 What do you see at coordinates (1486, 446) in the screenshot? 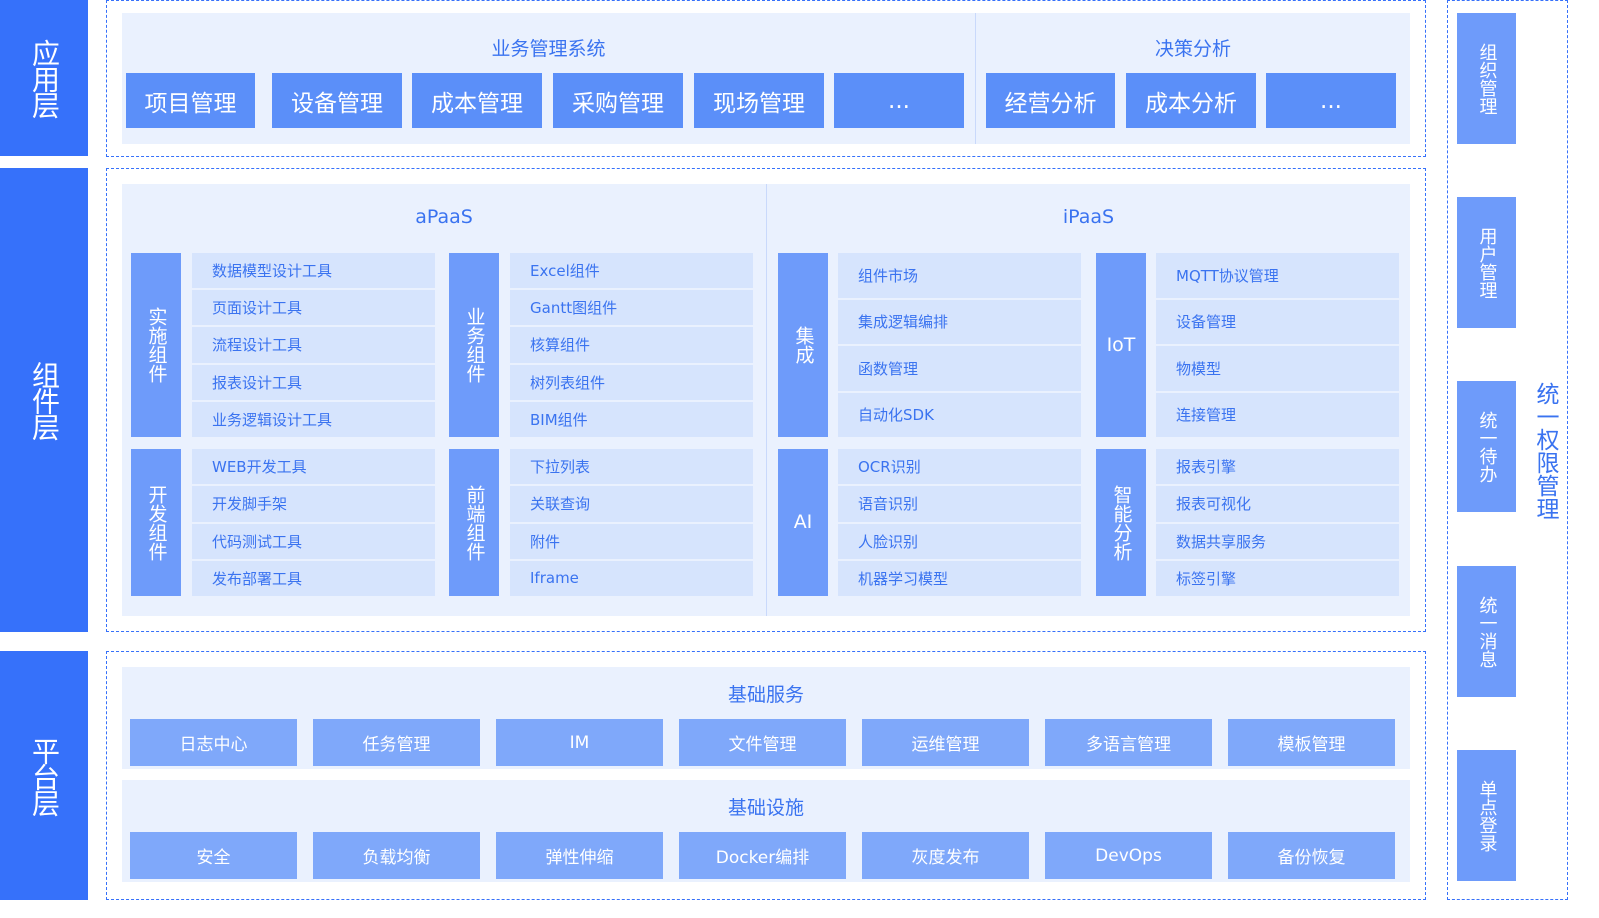
I see `permission-module-button: 统一待办` at bounding box center [1486, 446].